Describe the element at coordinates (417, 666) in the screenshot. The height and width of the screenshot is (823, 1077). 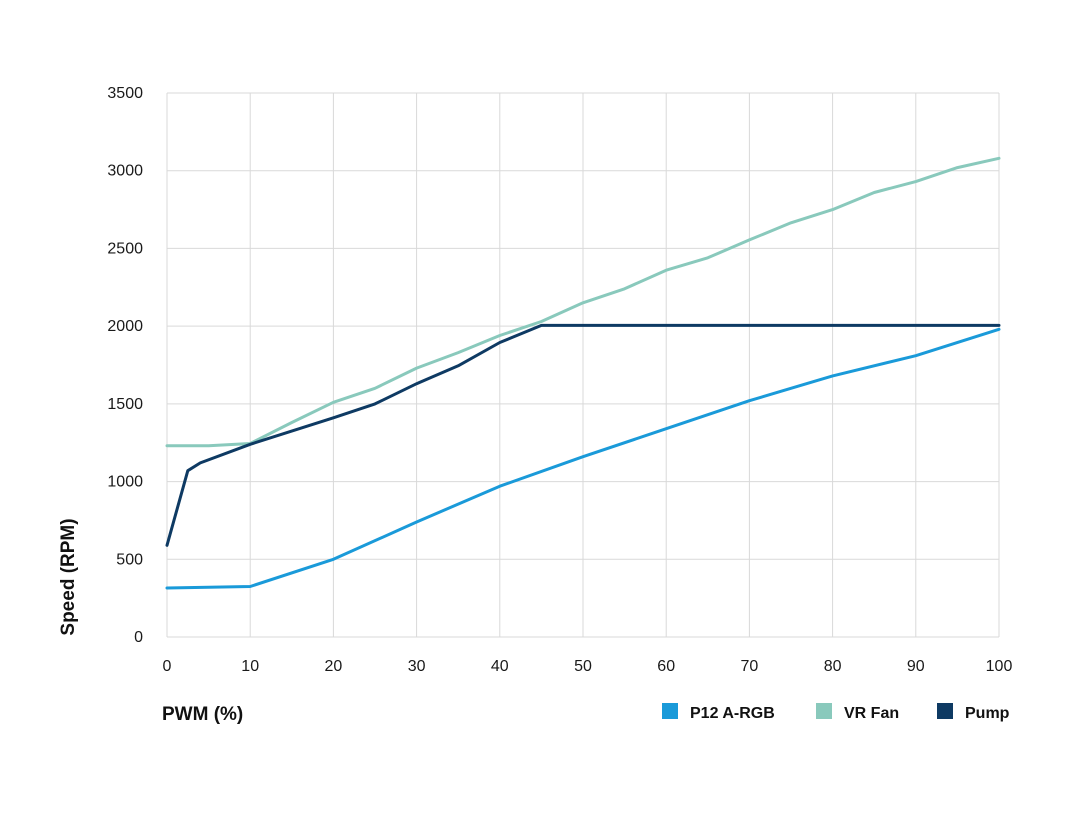
I see `x-tick-label: 30` at that location.